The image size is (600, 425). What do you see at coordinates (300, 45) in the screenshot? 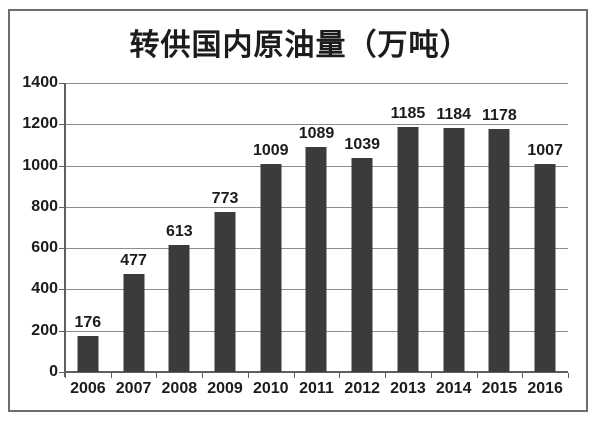
I see `chart-title: 转供国内原油量（万吨）` at bounding box center [300, 45].